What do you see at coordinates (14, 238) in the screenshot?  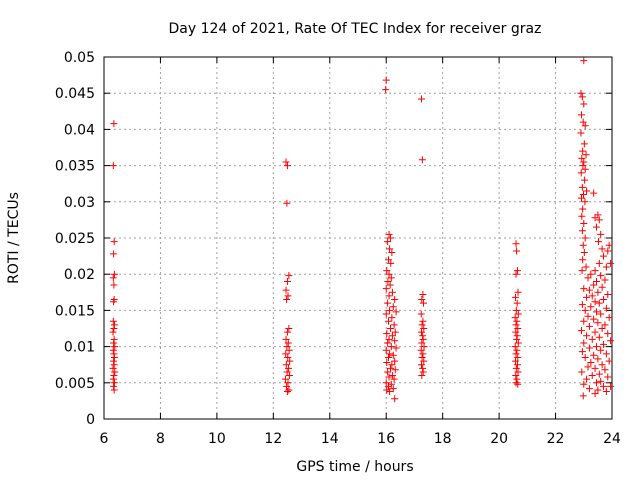 I see `y-axis-label: ROTI / TECUs` at bounding box center [14, 238].